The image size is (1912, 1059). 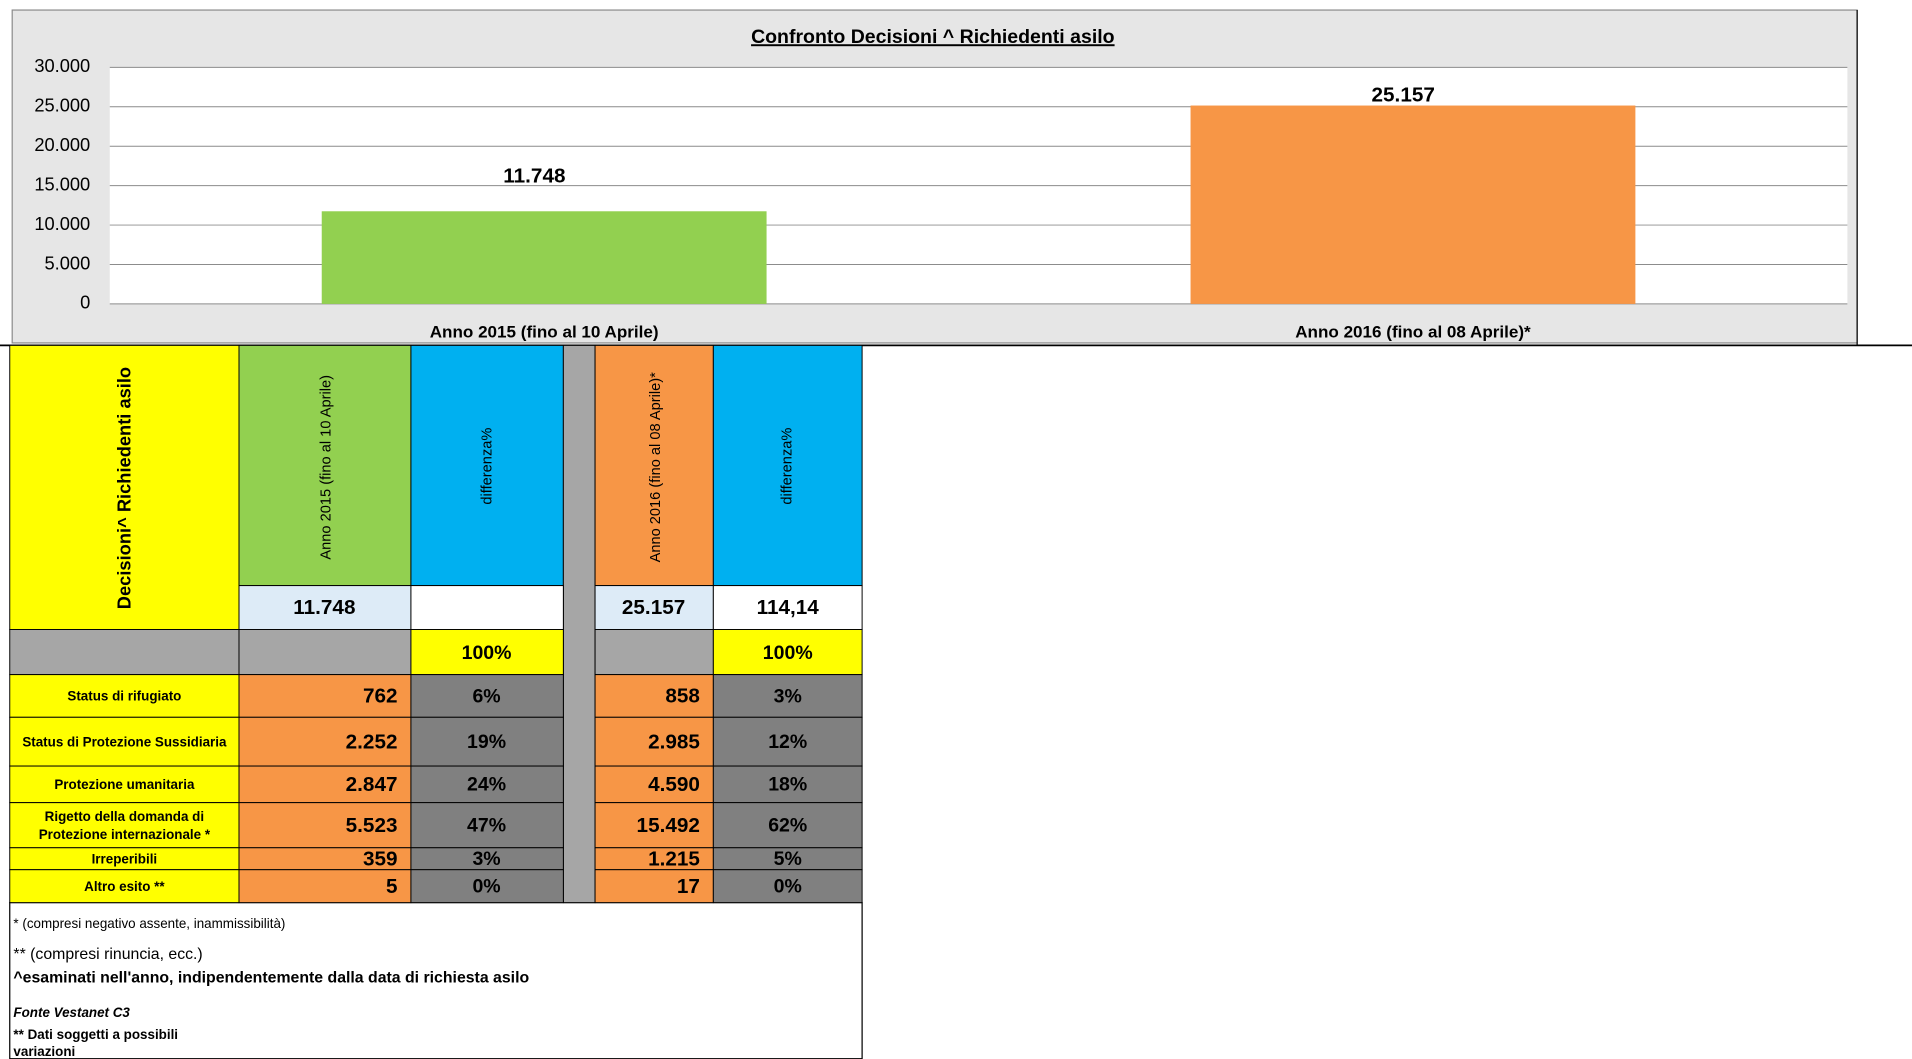 What do you see at coordinates (62, 144) in the screenshot?
I see `y-tick-label: 20.000` at bounding box center [62, 144].